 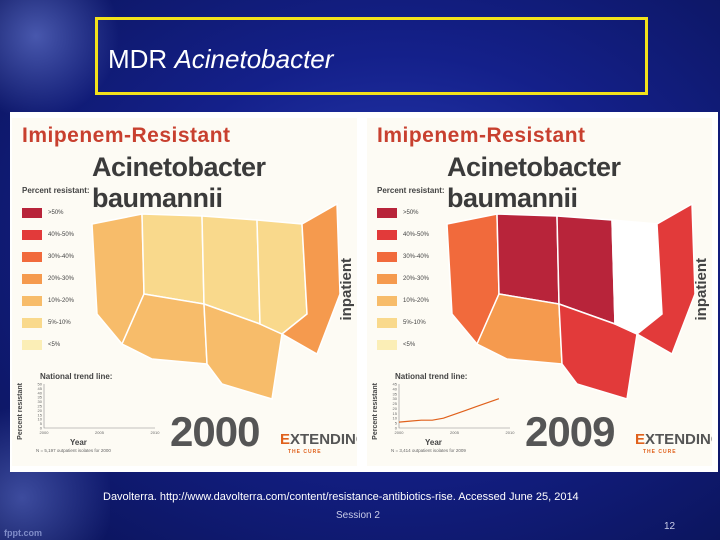 I want to click on sample-note: N = 3,414 outpatient isolates for 2009, so click(x=428, y=450).